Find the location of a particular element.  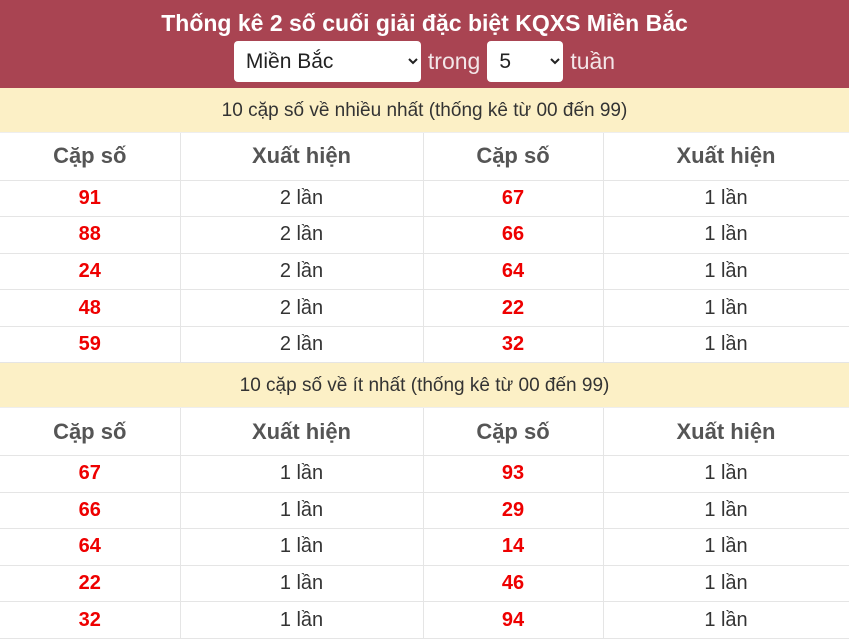

pair-number: 91 is located at coordinates (90, 198).